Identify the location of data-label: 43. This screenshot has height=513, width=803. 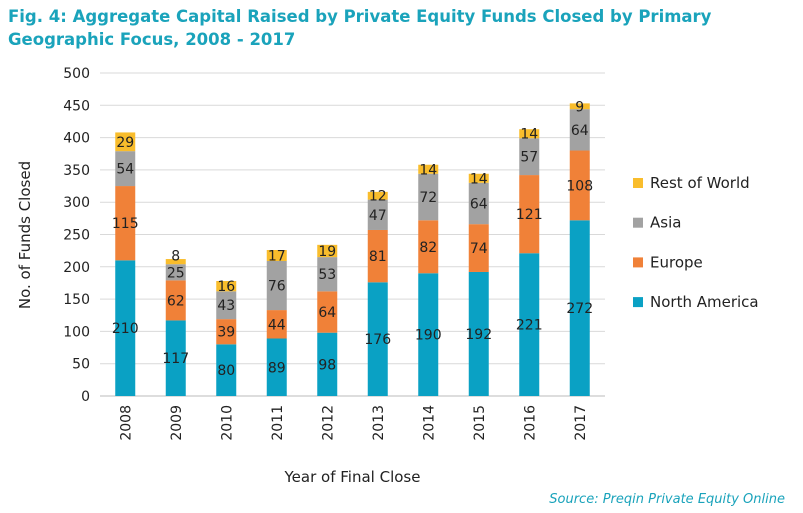
(226, 306).